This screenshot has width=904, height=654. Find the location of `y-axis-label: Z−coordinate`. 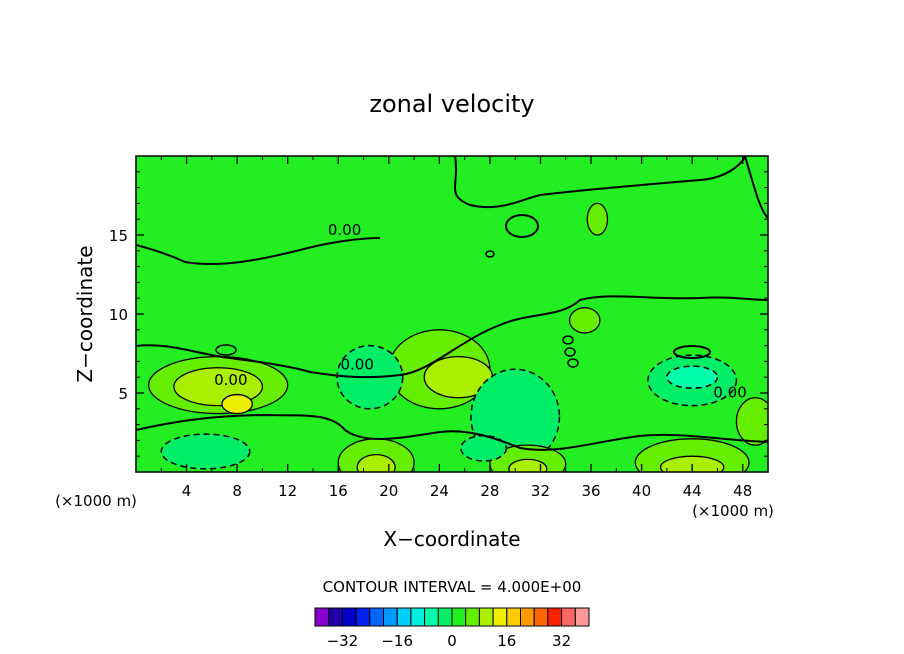

y-axis-label: Z−coordinate is located at coordinates (85, 313).